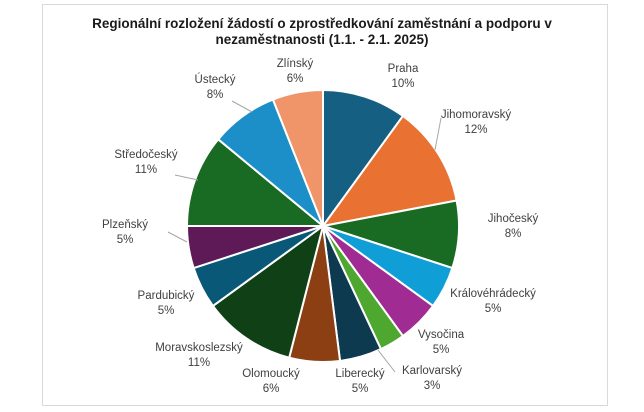 The image size is (644, 412). What do you see at coordinates (359, 374) in the screenshot?
I see `slice-label-name: Liberecký` at bounding box center [359, 374].